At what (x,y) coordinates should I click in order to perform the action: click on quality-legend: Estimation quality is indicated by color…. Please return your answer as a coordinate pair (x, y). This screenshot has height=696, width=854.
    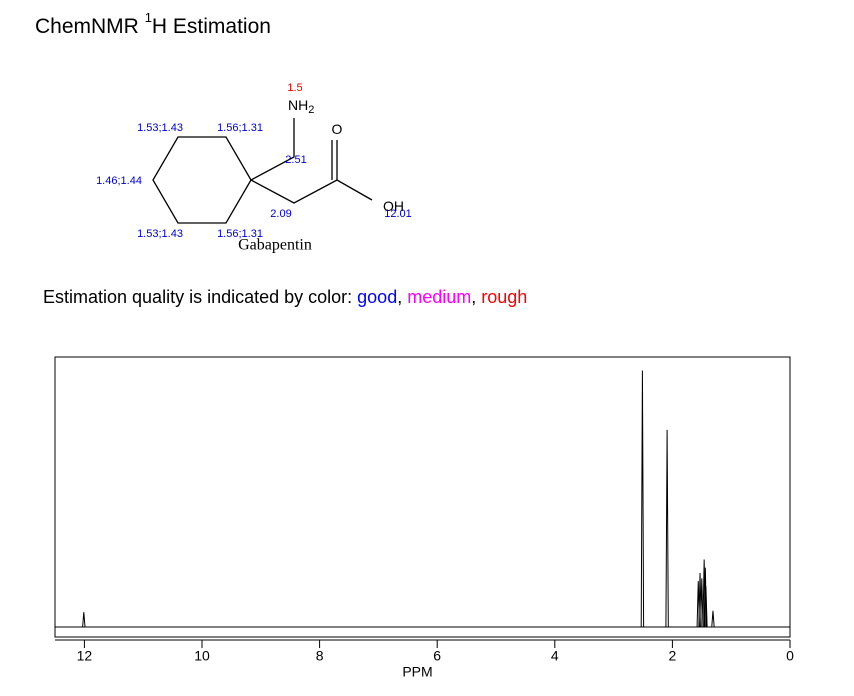
    Looking at the image, I should click on (285, 297).